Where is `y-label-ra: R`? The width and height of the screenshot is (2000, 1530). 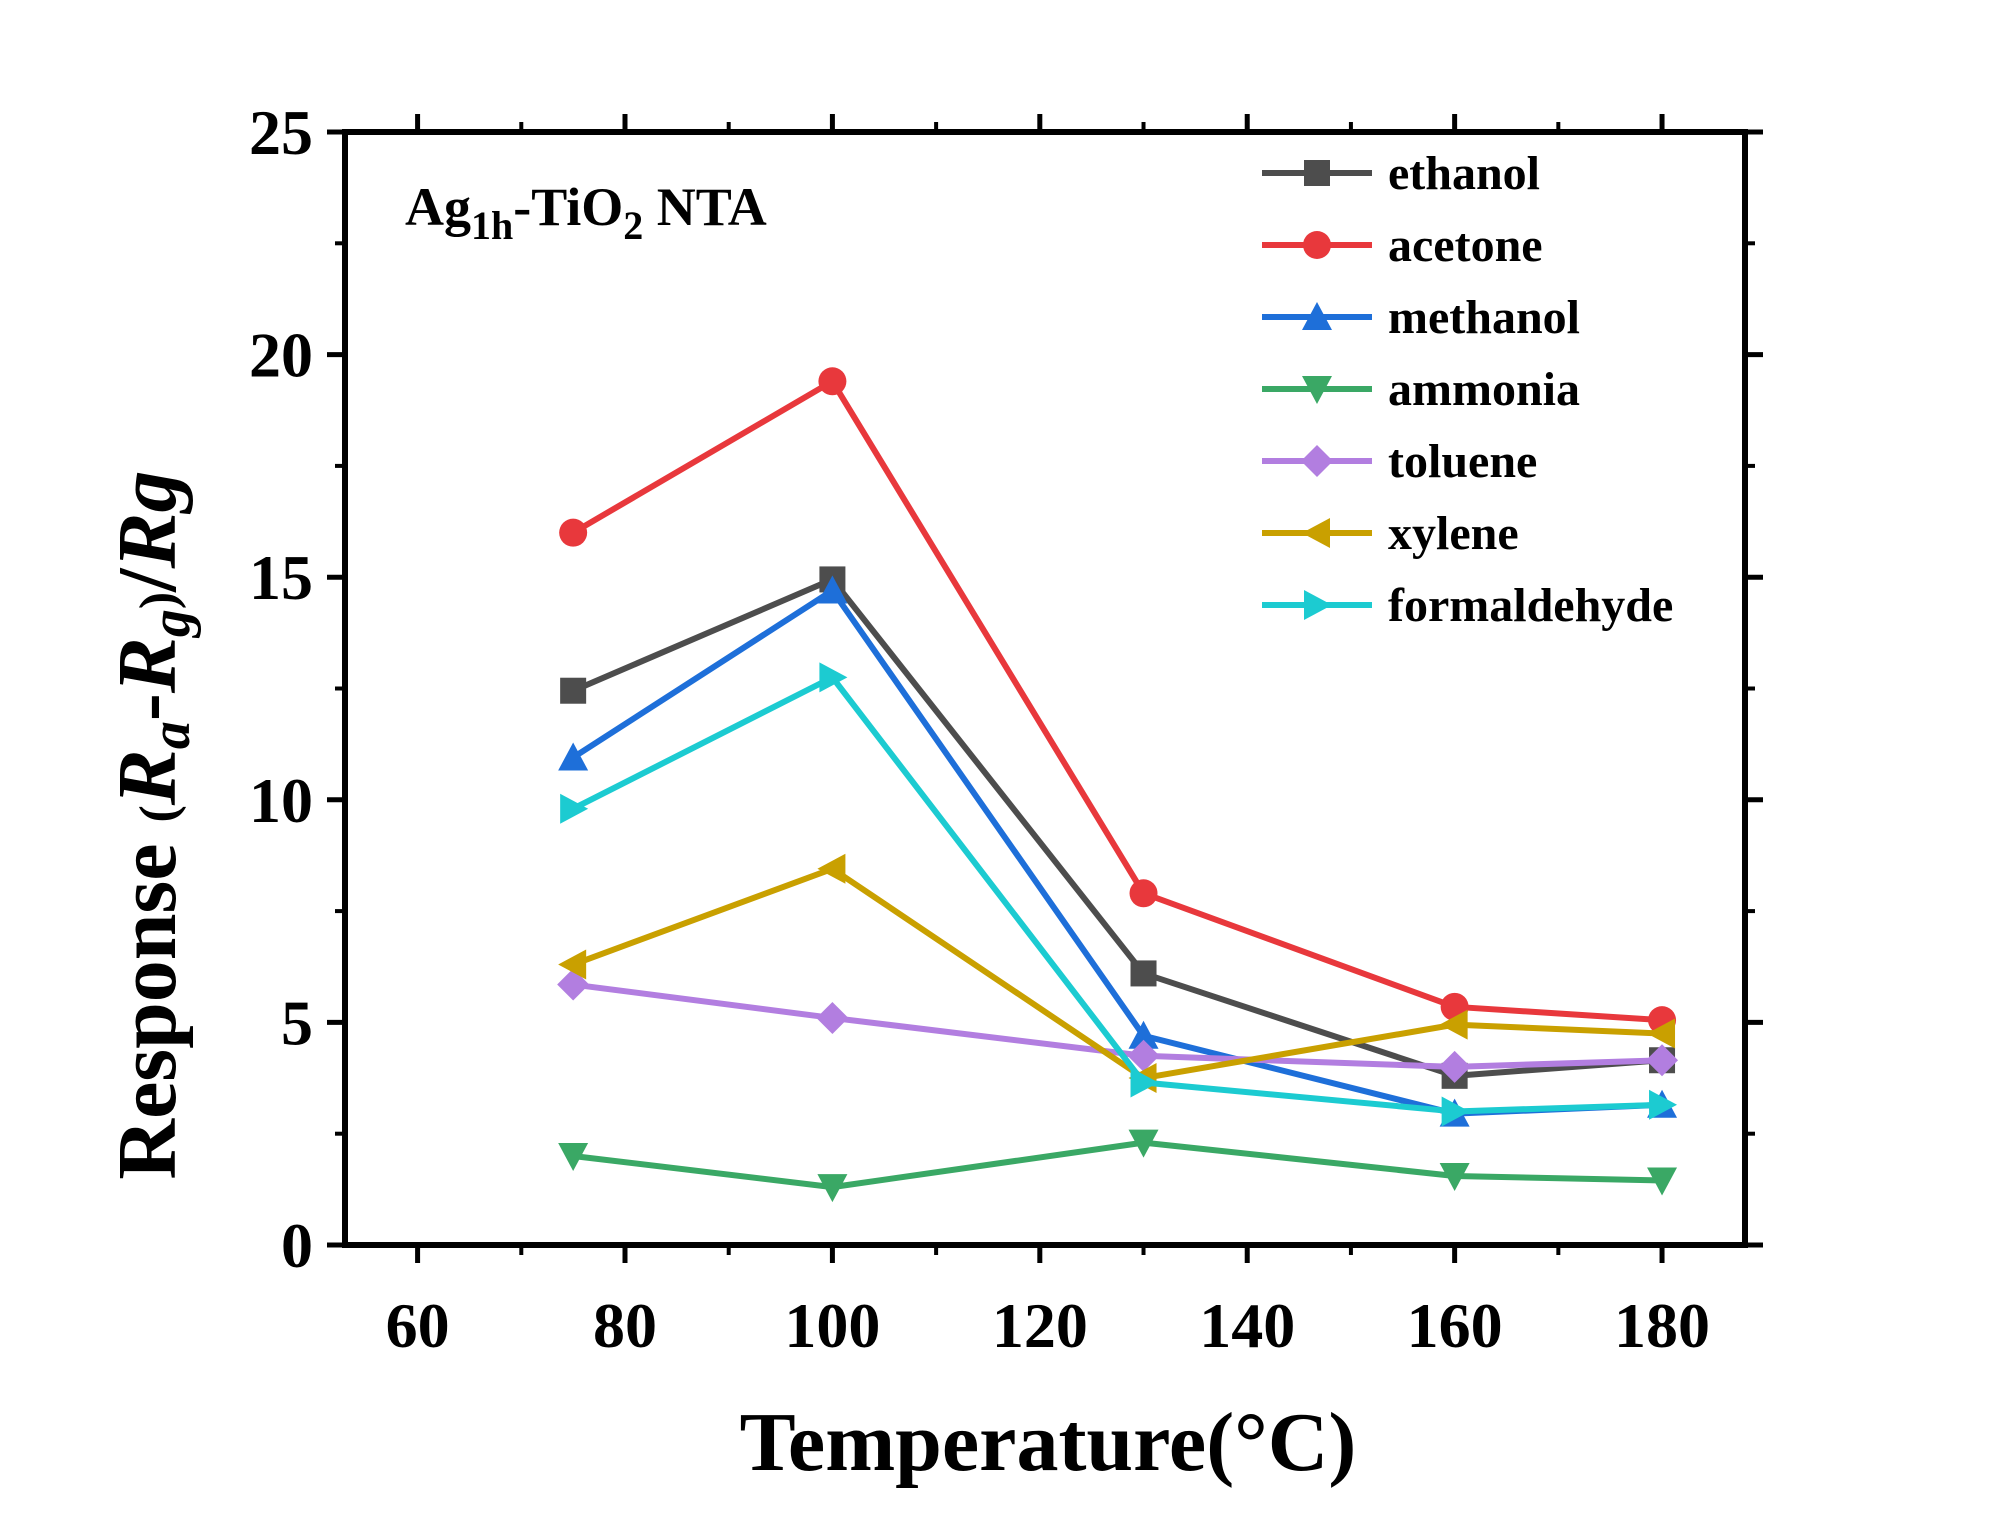 y-label-ra: R is located at coordinates (147, 777).